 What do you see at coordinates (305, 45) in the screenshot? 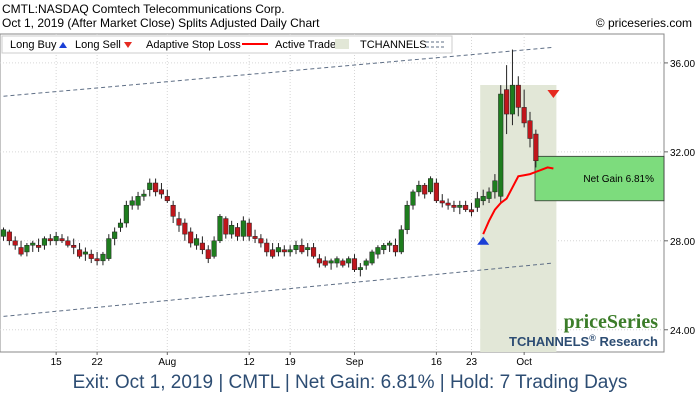
I see `legend-active-trade: Active Trade` at bounding box center [305, 45].